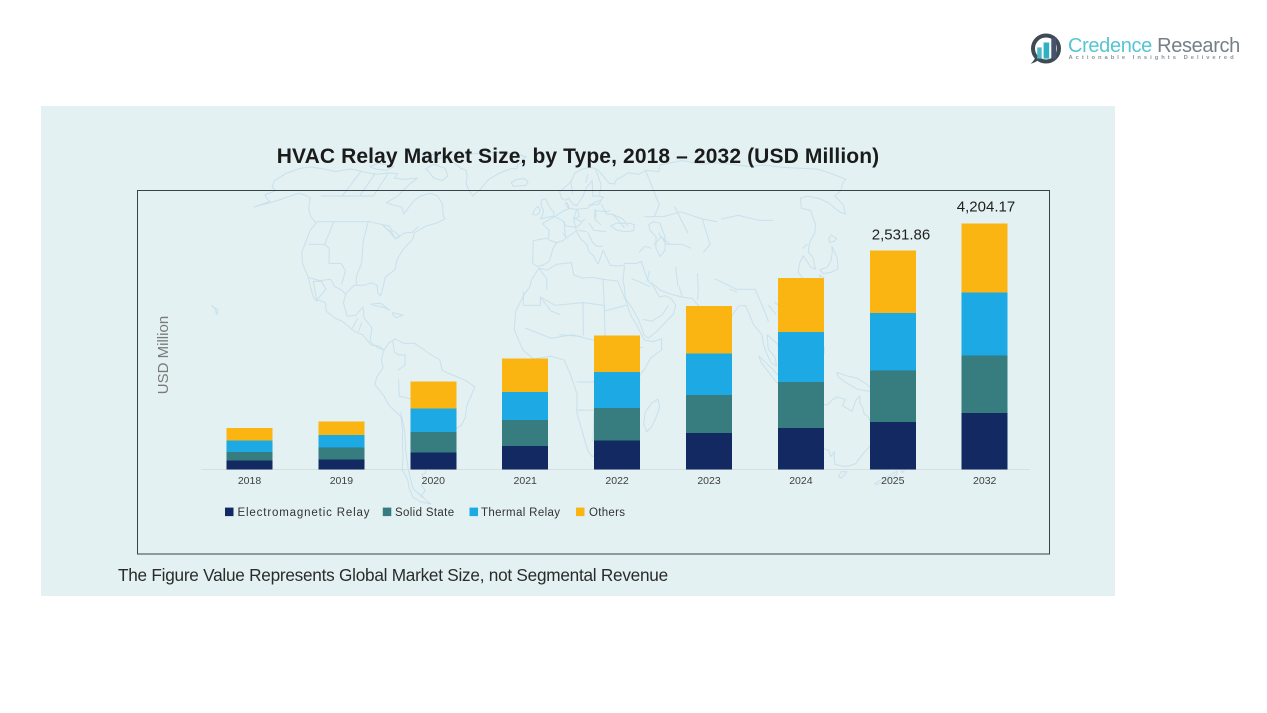  I want to click on svg-text: Thermal Relay, so click(520, 513).